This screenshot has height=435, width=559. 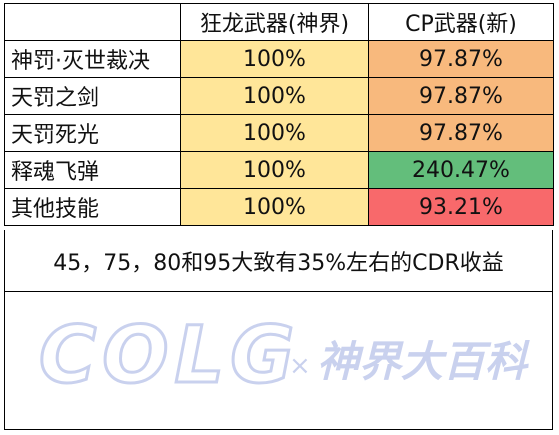 What do you see at coordinates (169, 355) in the screenshot?
I see `watermark-logo-text: COLG` at bounding box center [169, 355].